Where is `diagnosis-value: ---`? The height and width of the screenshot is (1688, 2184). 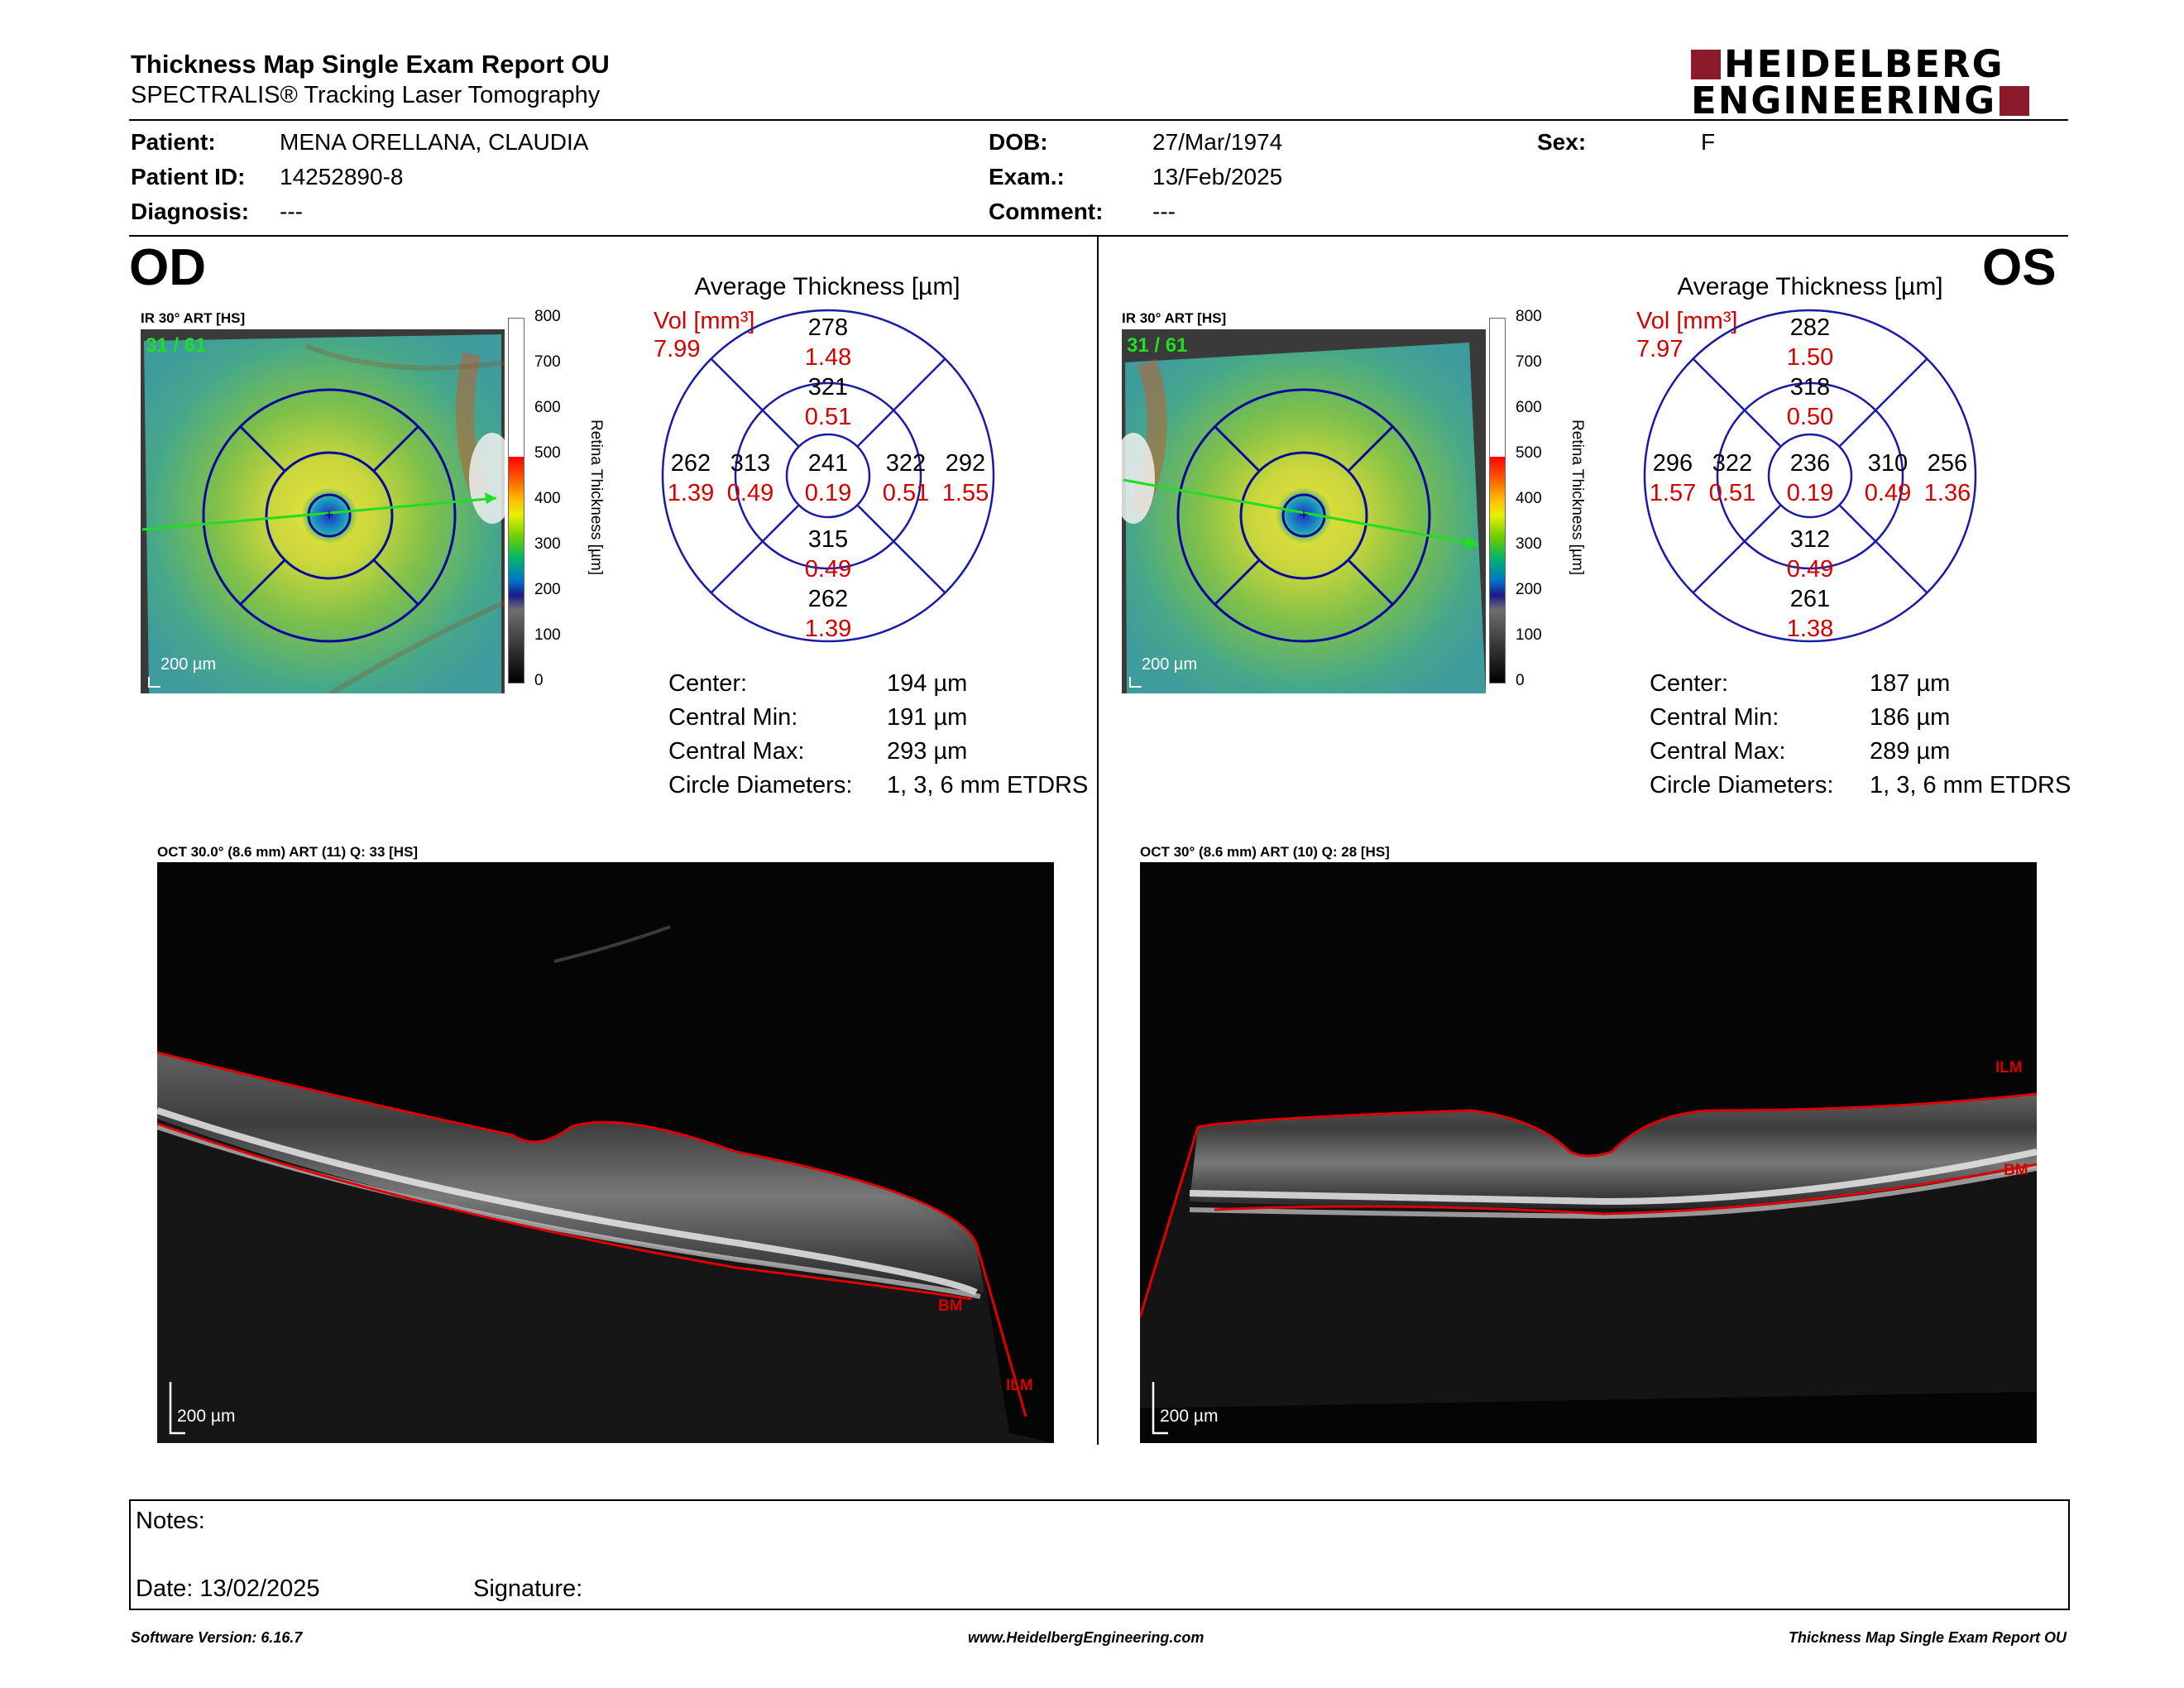 diagnosis-value: --- is located at coordinates (291, 211).